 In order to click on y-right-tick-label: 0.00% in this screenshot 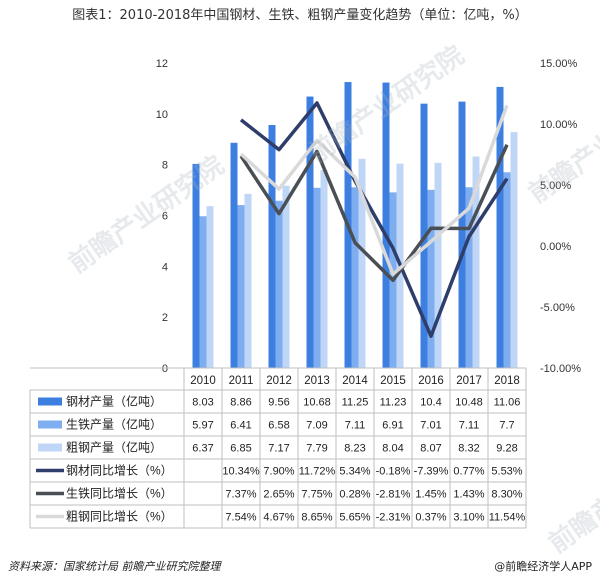, I will do `click(555, 247)`.